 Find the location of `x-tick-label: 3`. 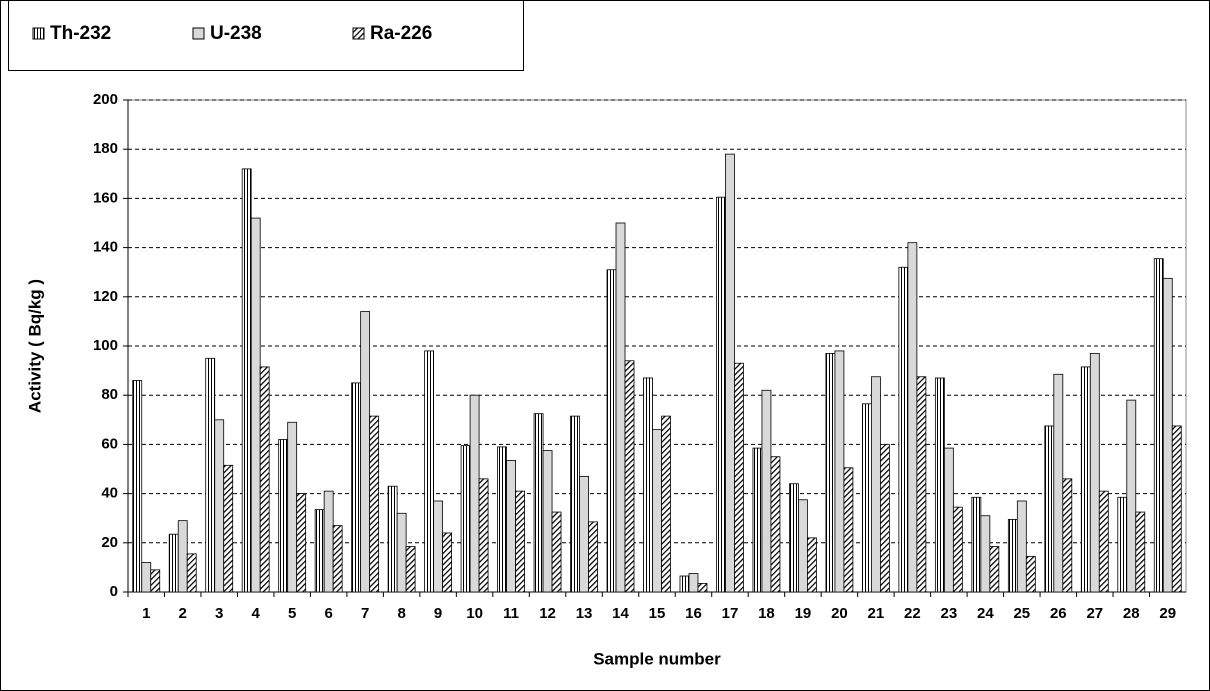

x-tick-label: 3 is located at coordinates (219, 613).